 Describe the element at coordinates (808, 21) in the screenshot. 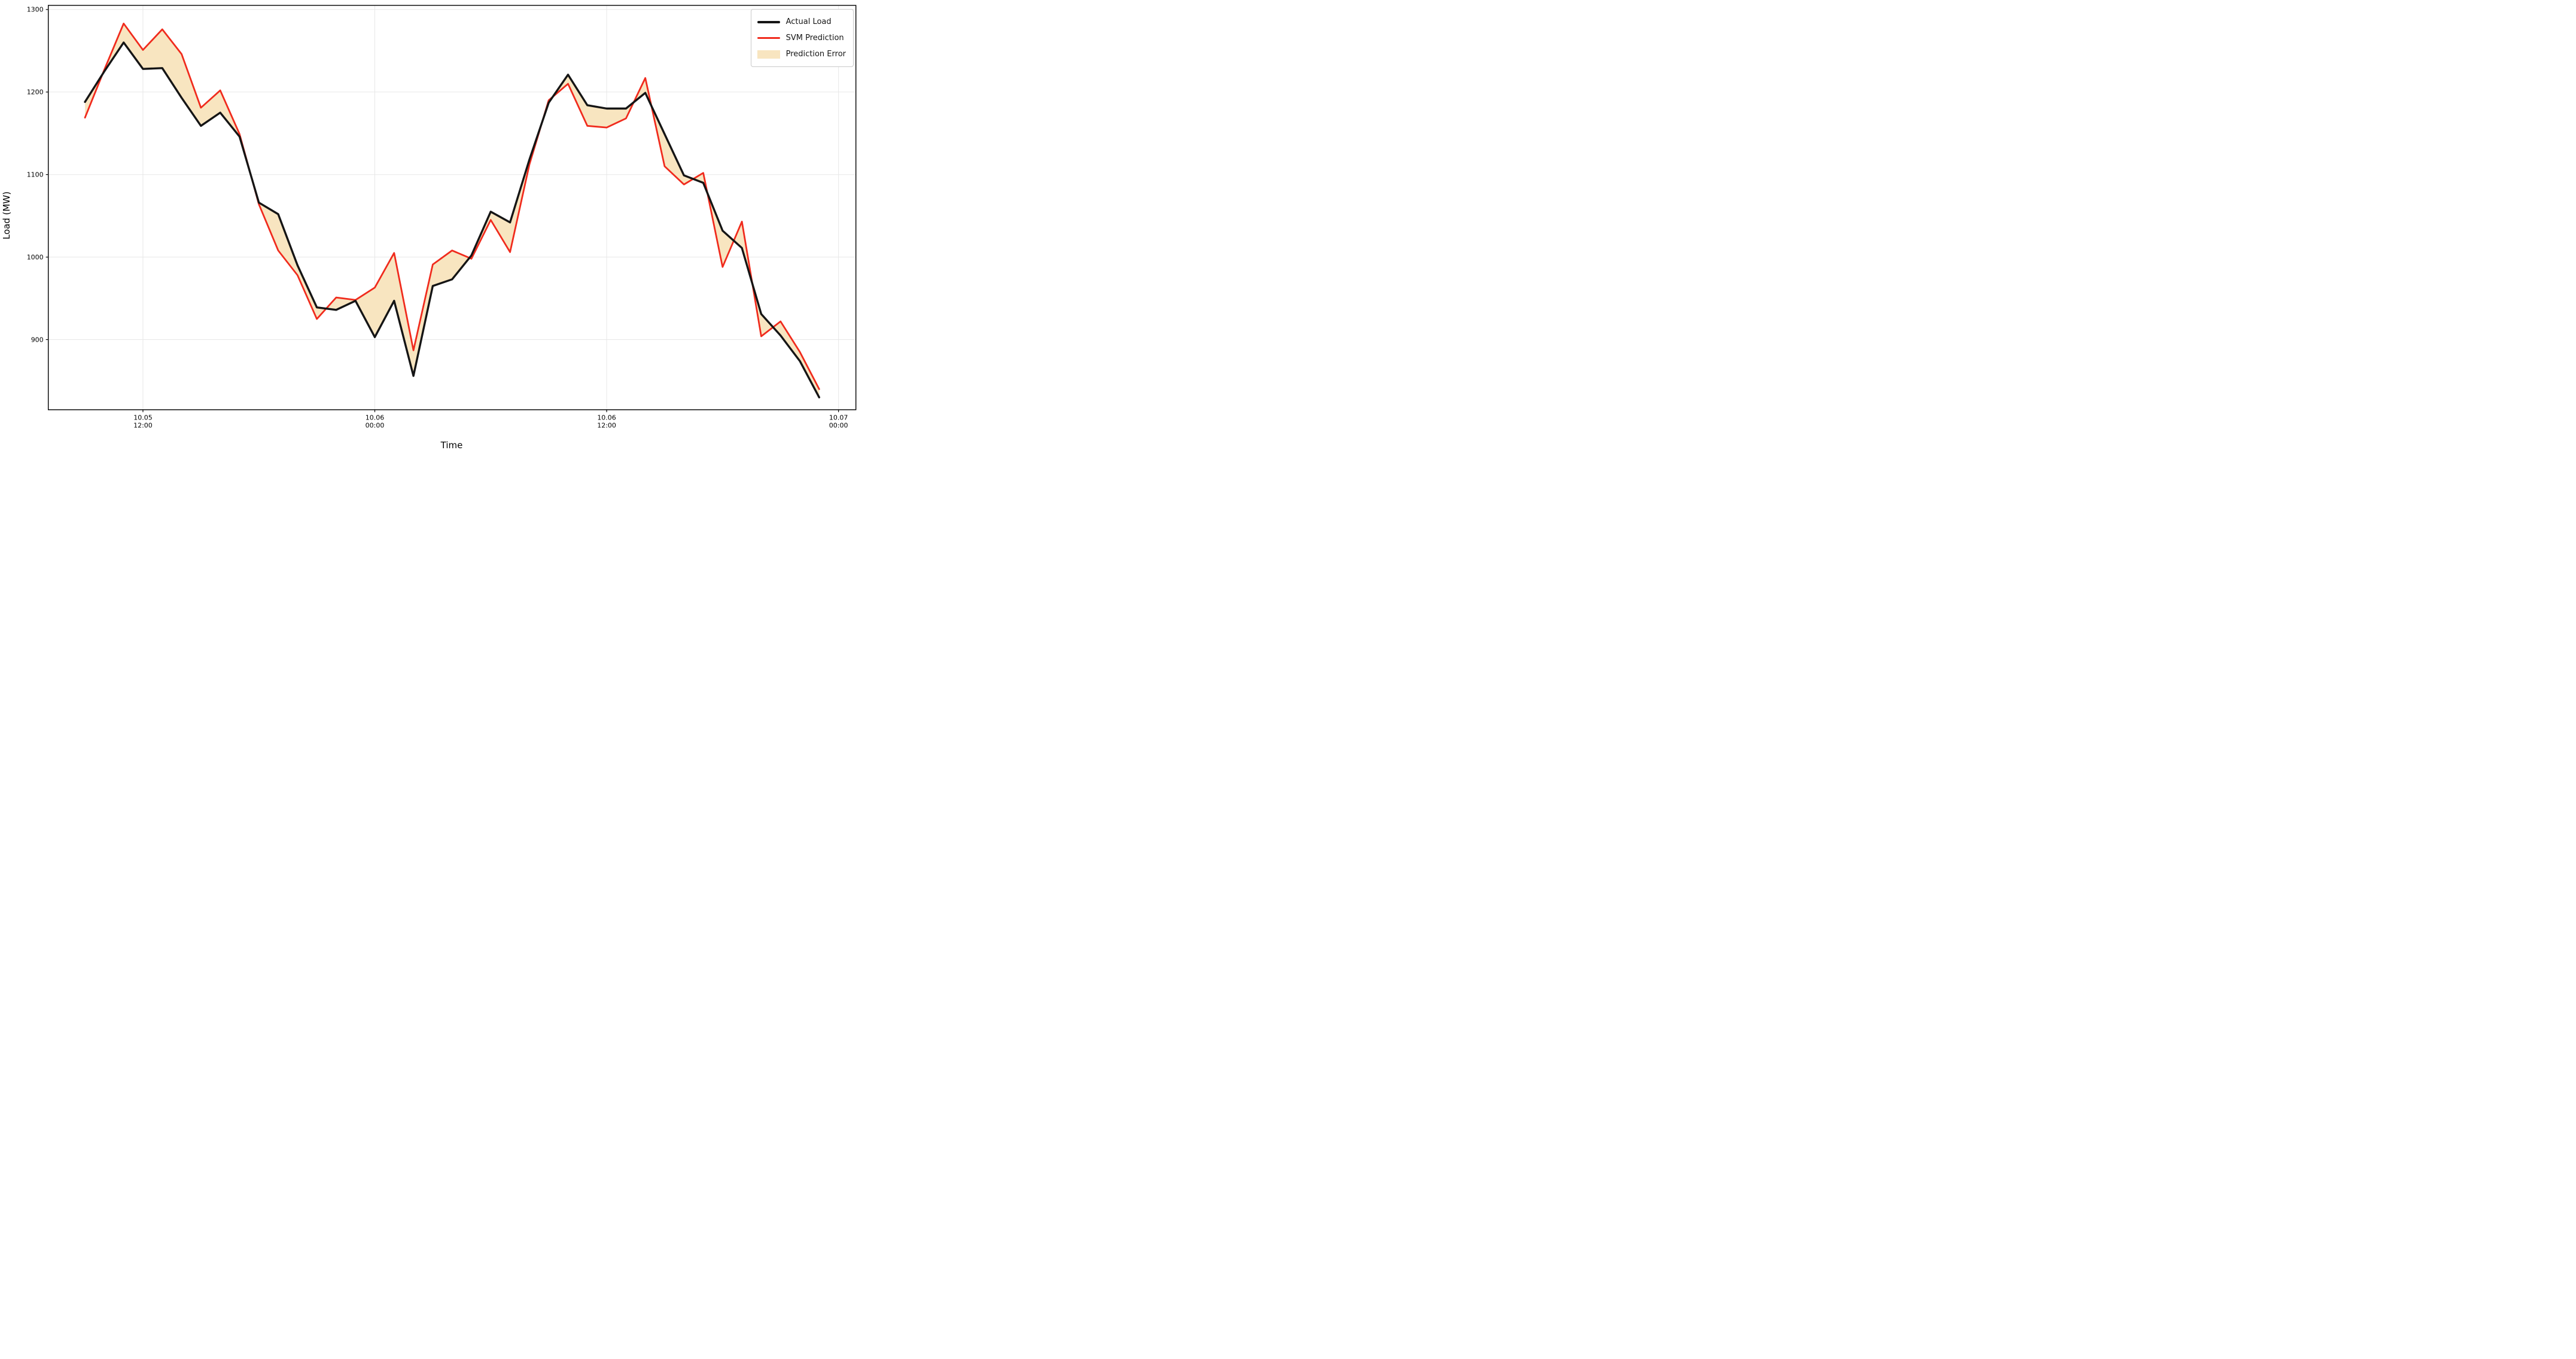

I see `legend-label: Actual Load` at that location.